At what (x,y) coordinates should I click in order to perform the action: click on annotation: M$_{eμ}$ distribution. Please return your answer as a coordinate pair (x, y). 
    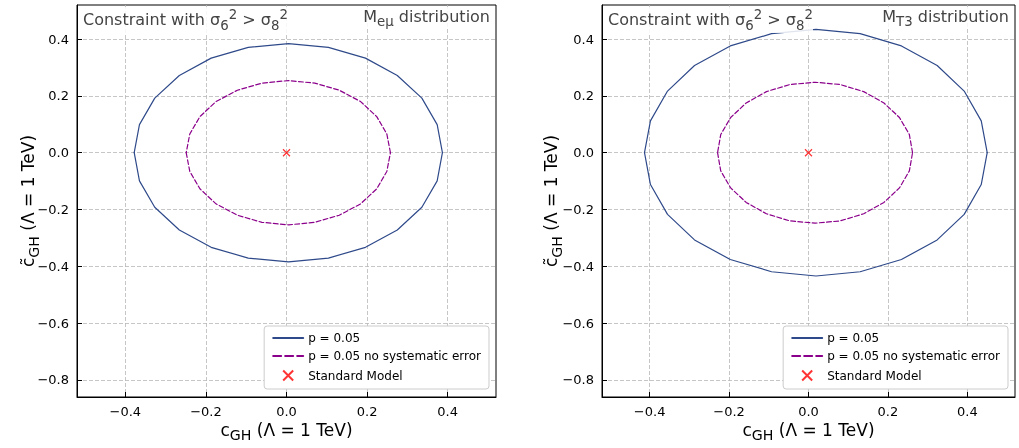
    Looking at the image, I should click on (426, 18).